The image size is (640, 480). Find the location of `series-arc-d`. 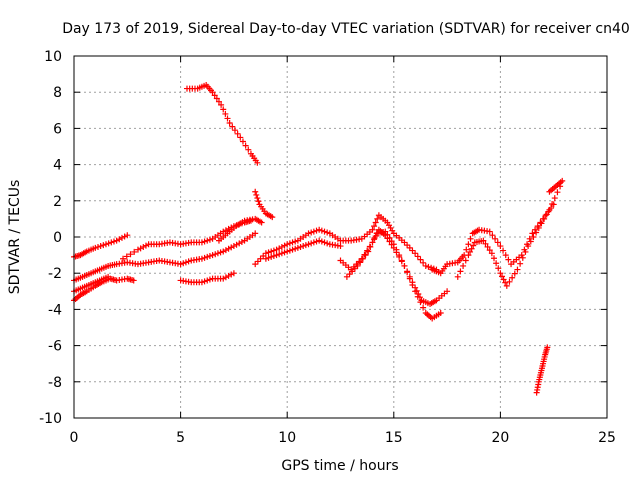

series-arc-d is located at coordinates (91, 284).